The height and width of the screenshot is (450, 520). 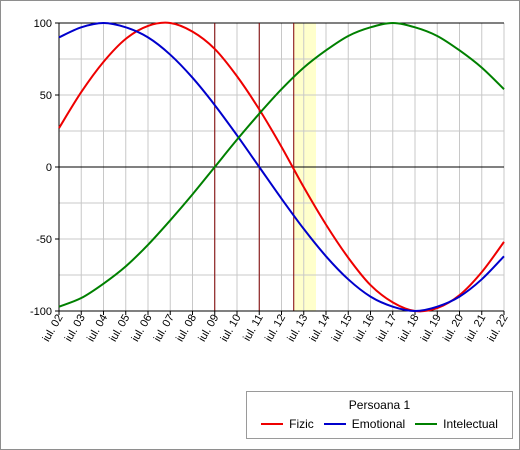 What do you see at coordinates (431, 328) in the screenshot?
I see `x-tick-label: iul. 19` at bounding box center [431, 328].